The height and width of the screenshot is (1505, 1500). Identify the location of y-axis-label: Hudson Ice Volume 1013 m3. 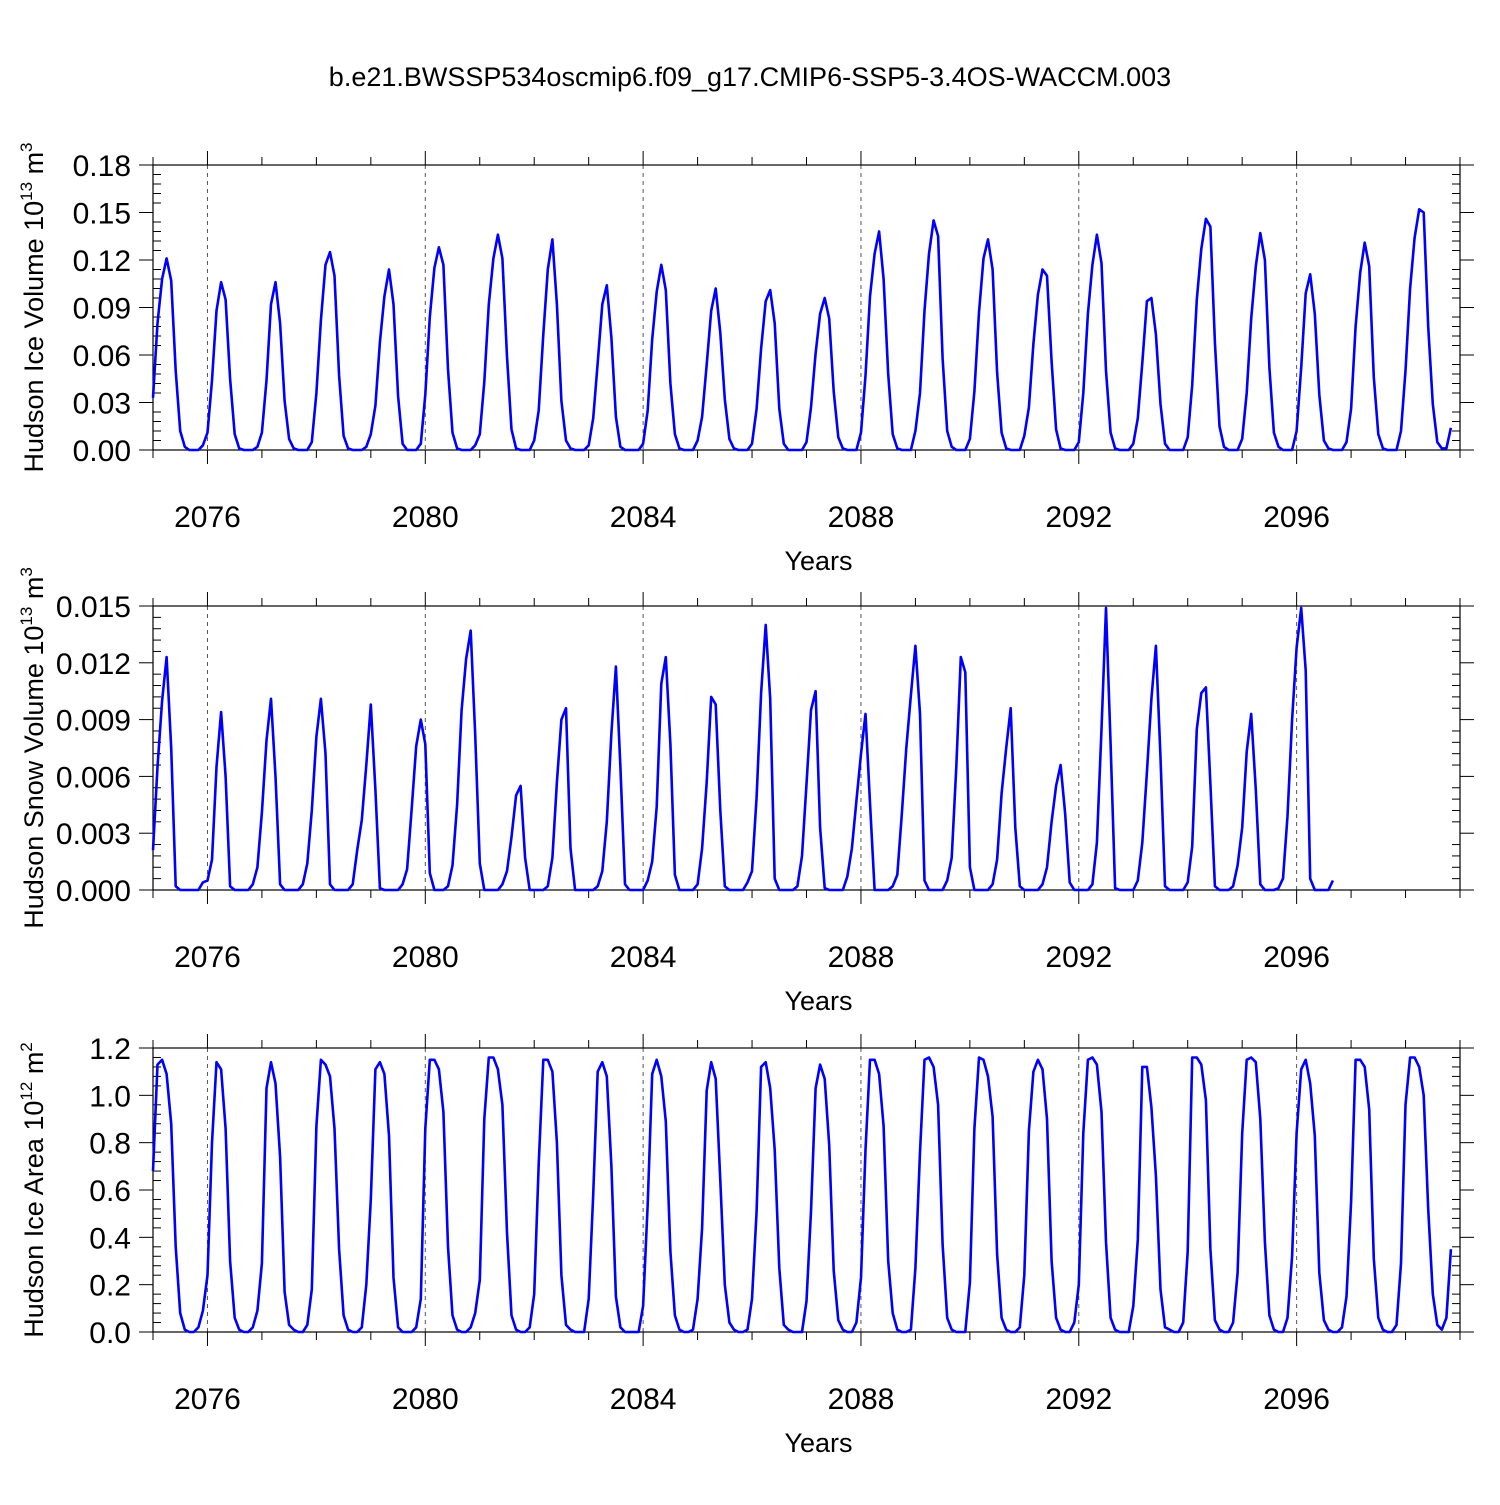
(33, 307).